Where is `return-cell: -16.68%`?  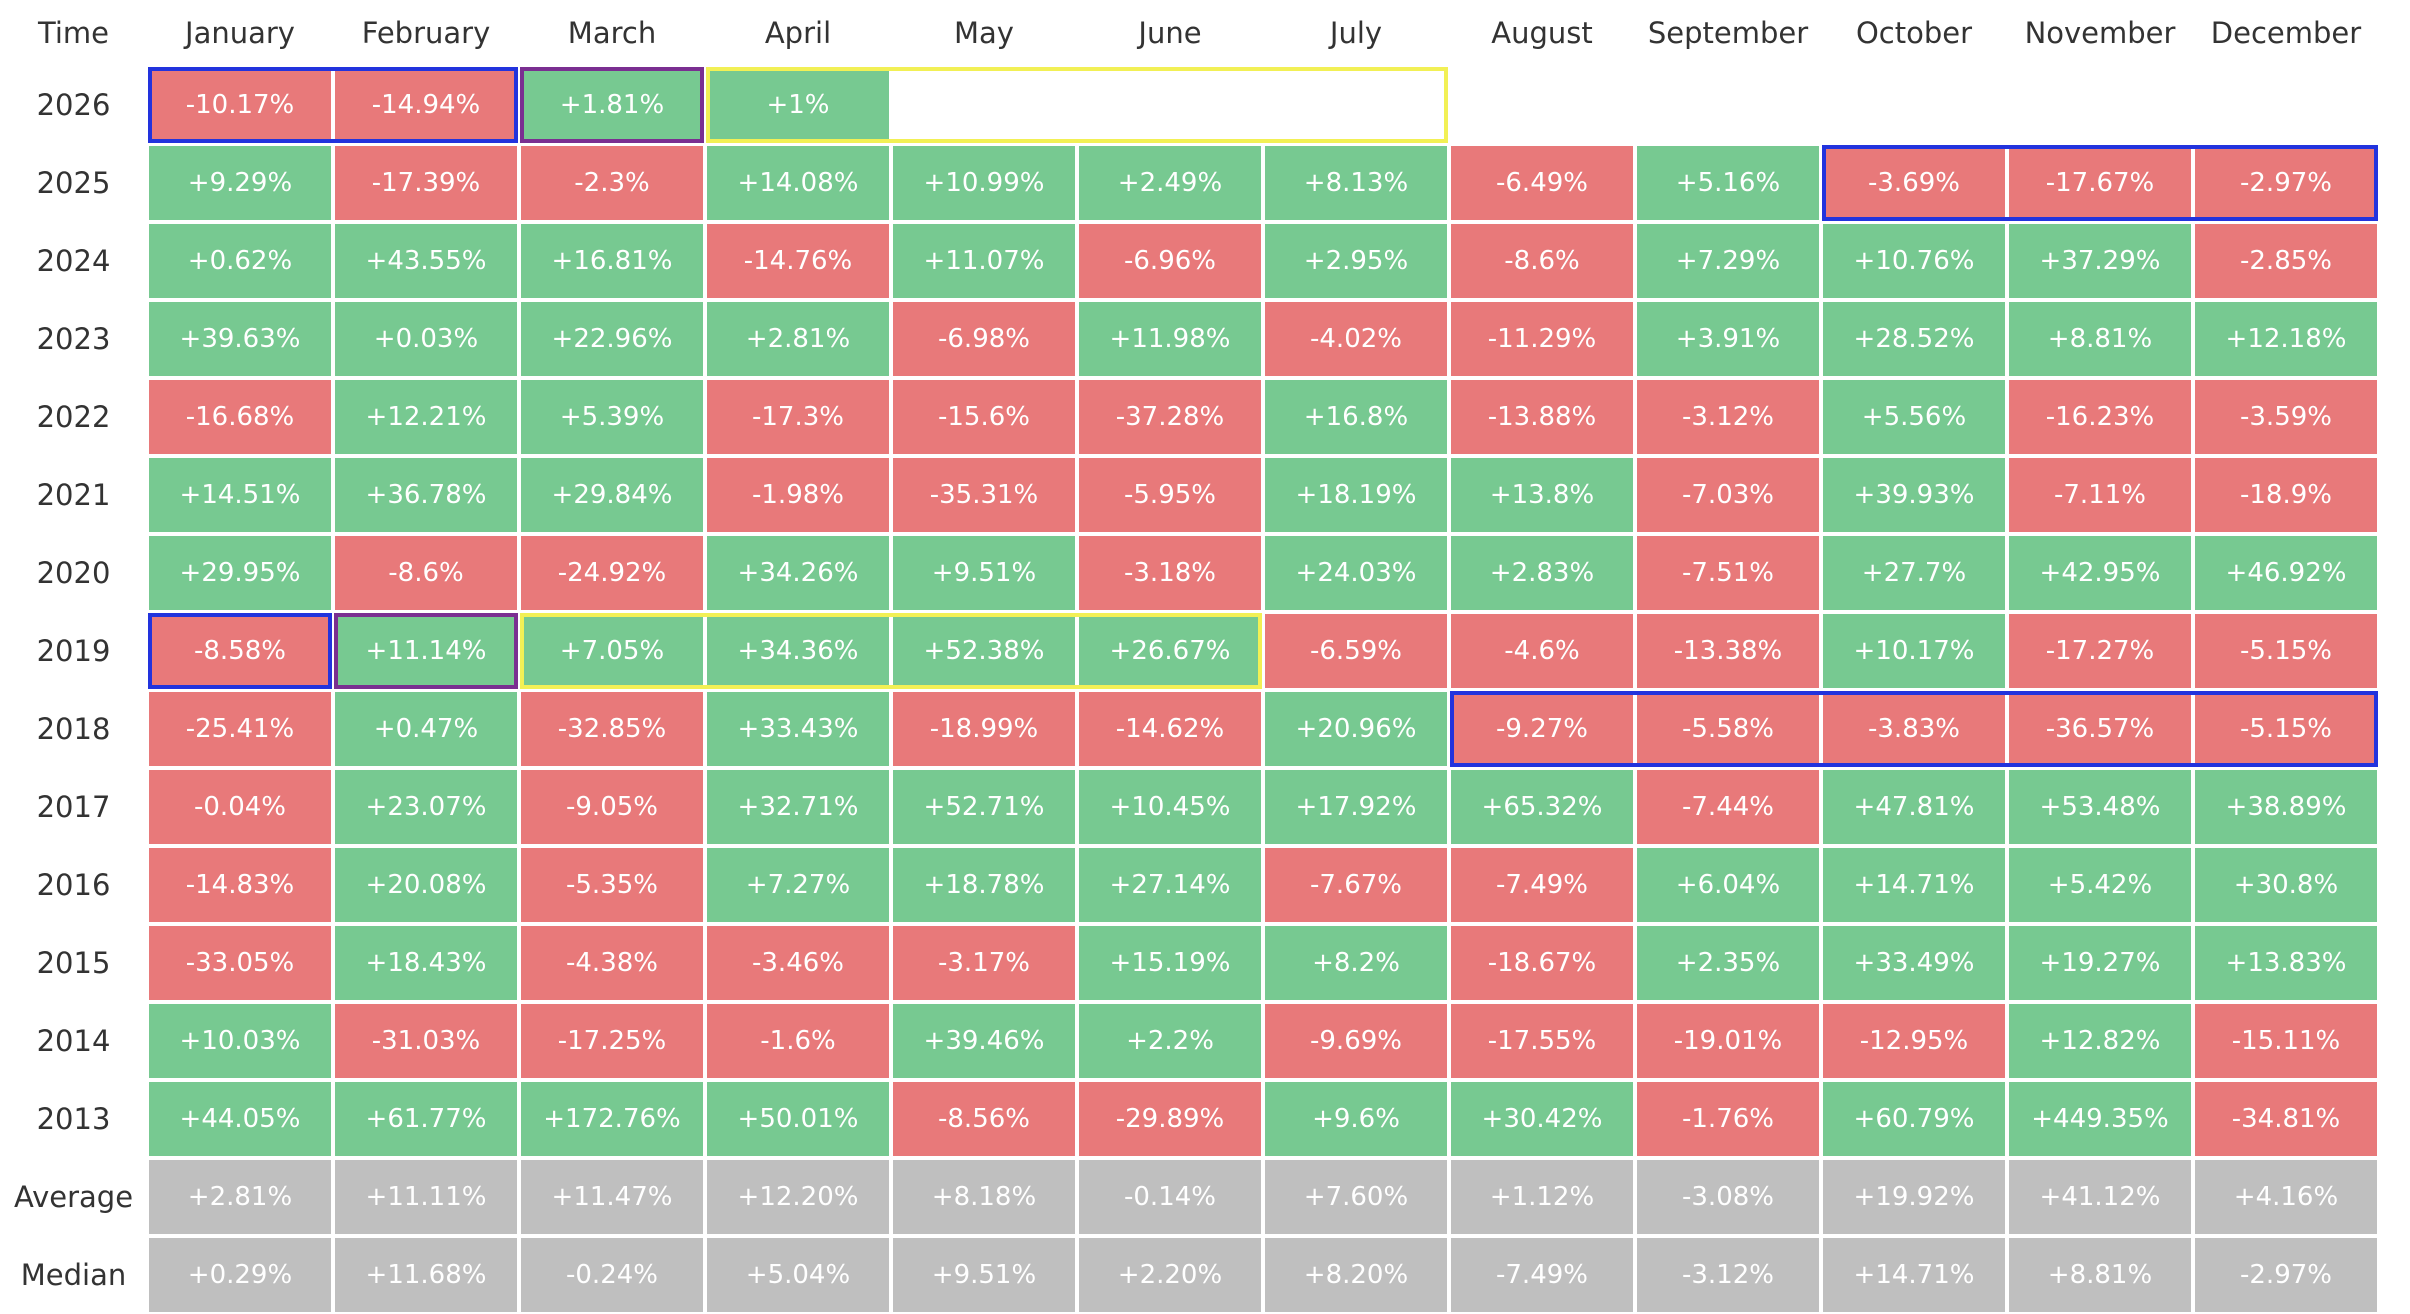
return-cell: -16.68% is located at coordinates (240, 417).